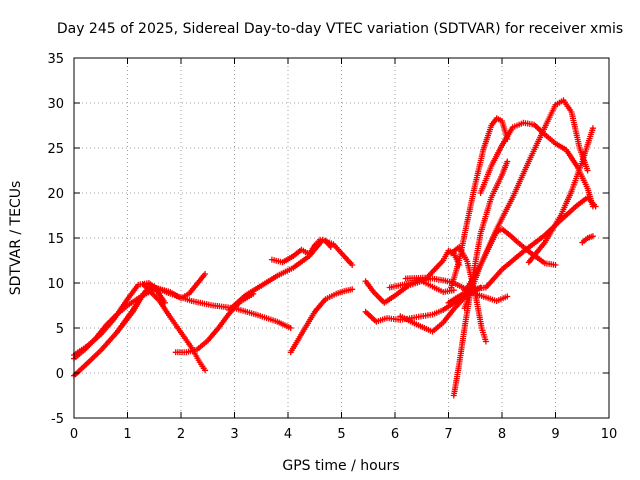 The width and height of the screenshot is (640, 480). I want to click on y-tick-labels: -5 0 5 10 15 20 25 30 35, so click(55, 239).